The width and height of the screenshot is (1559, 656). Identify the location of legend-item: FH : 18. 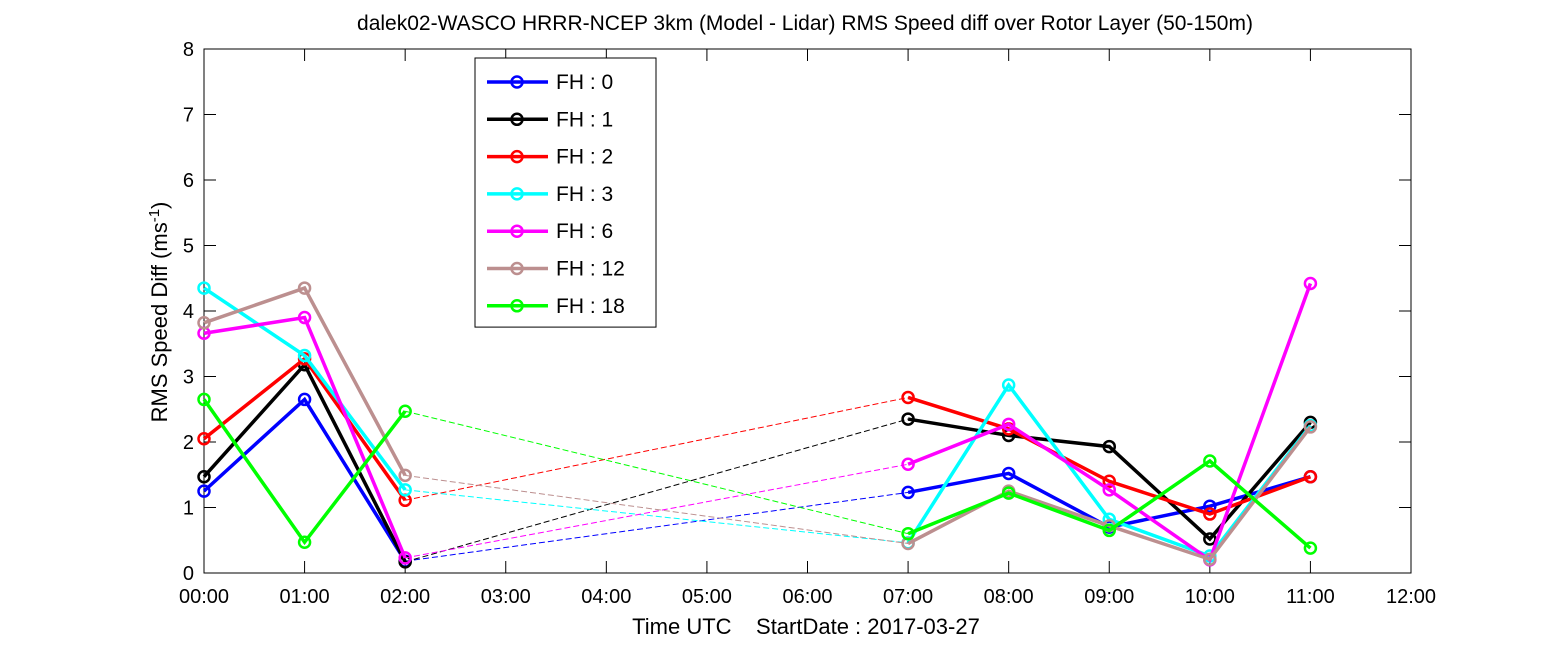
(556, 306).